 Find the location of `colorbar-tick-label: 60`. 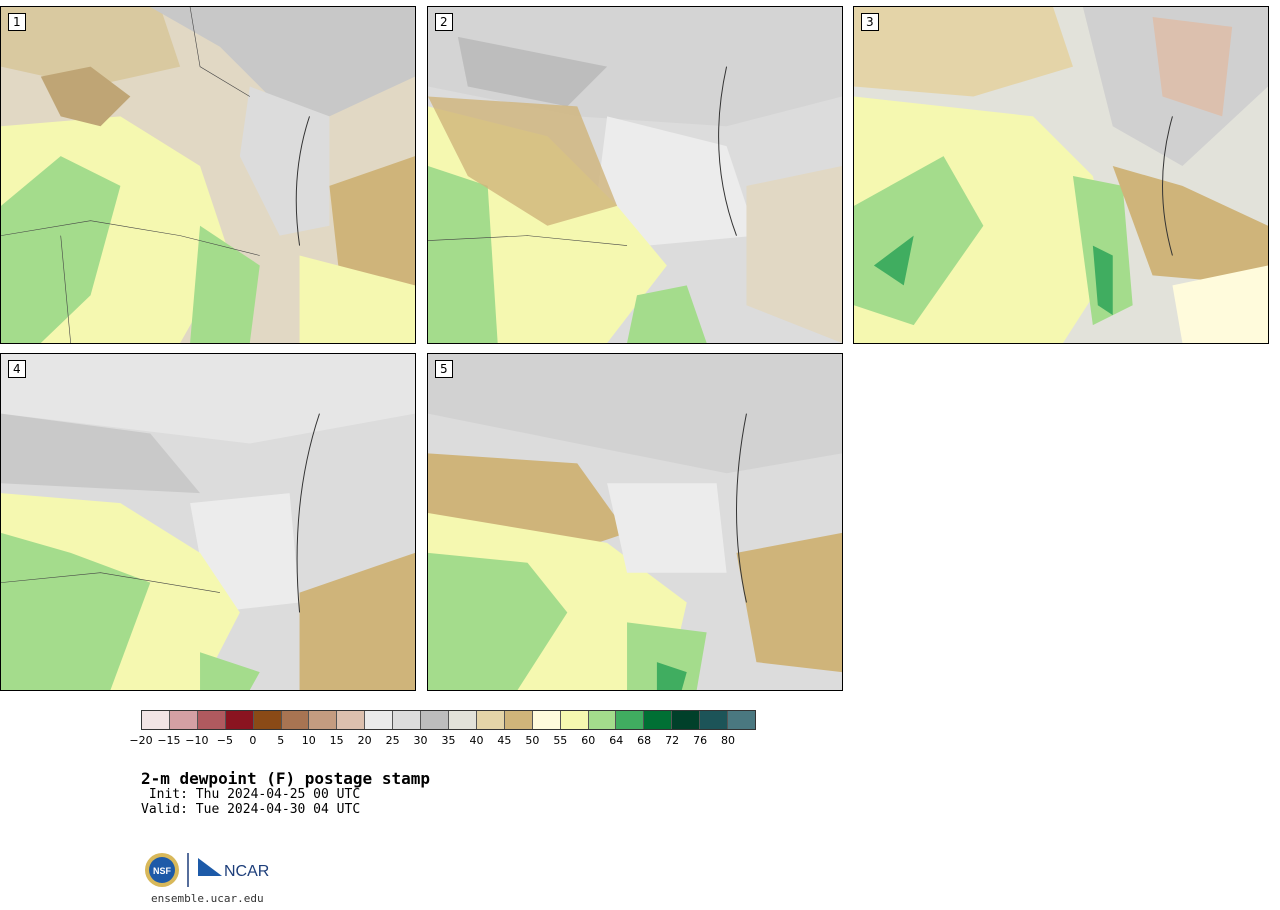

colorbar-tick-label: 60 is located at coordinates (588, 740).